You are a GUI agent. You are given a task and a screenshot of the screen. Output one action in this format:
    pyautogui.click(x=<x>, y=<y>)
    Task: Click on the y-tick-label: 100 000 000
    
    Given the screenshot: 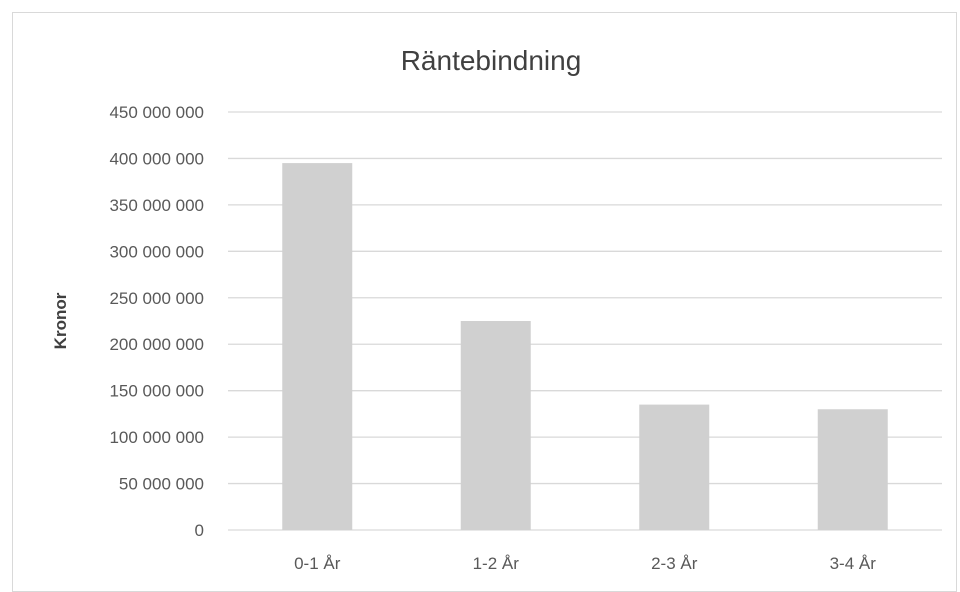 What is the action you would take?
    pyautogui.click(x=156, y=437)
    